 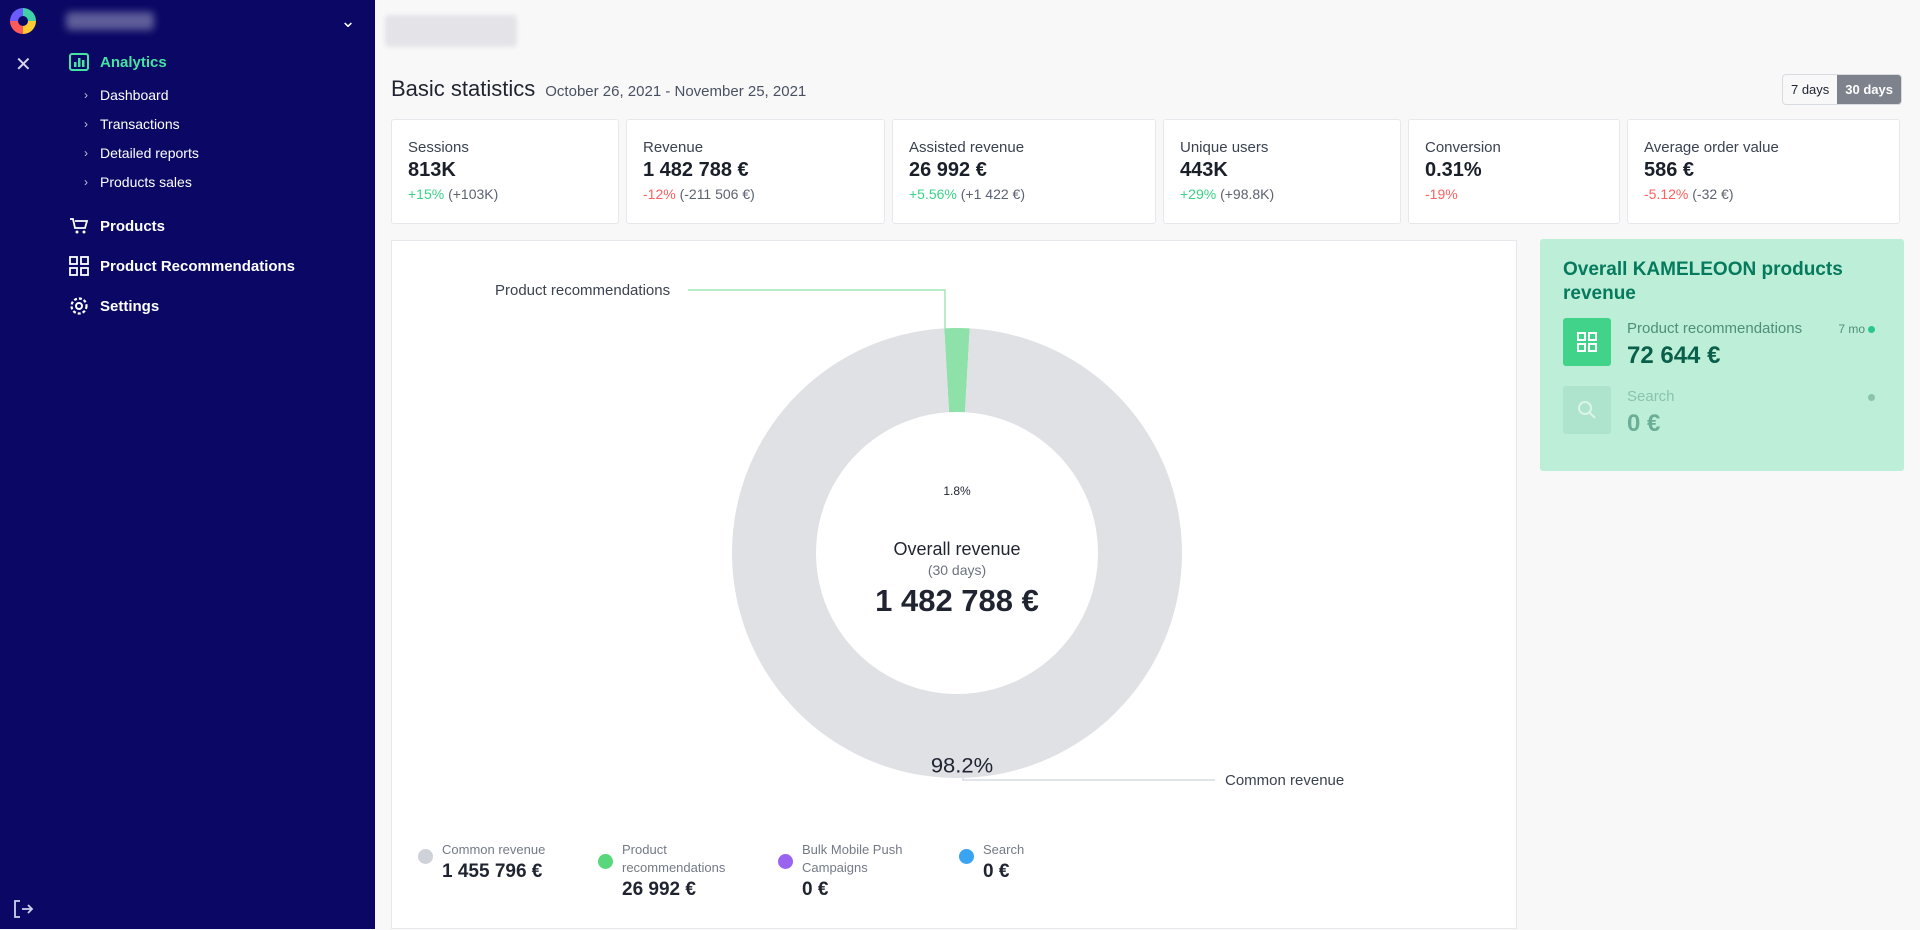 What do you see at coordinates (1703, 281) in the screenshot?
I see `kameleoon-panel-title: Overall KAMELEOON products revenue` at bounding box center [1703, 281].